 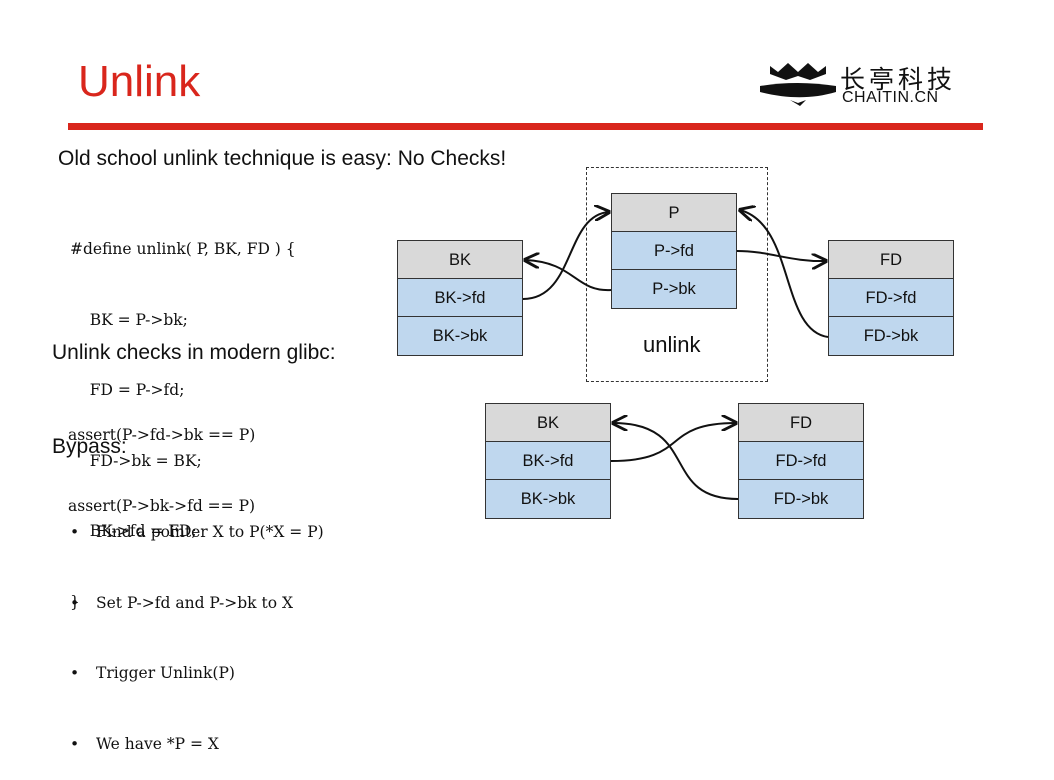 What do you see at coordinates (197, 674) in the screenshot?
I see `list-item: Trigger Unlink(P)` at bounding box center [197, 674].